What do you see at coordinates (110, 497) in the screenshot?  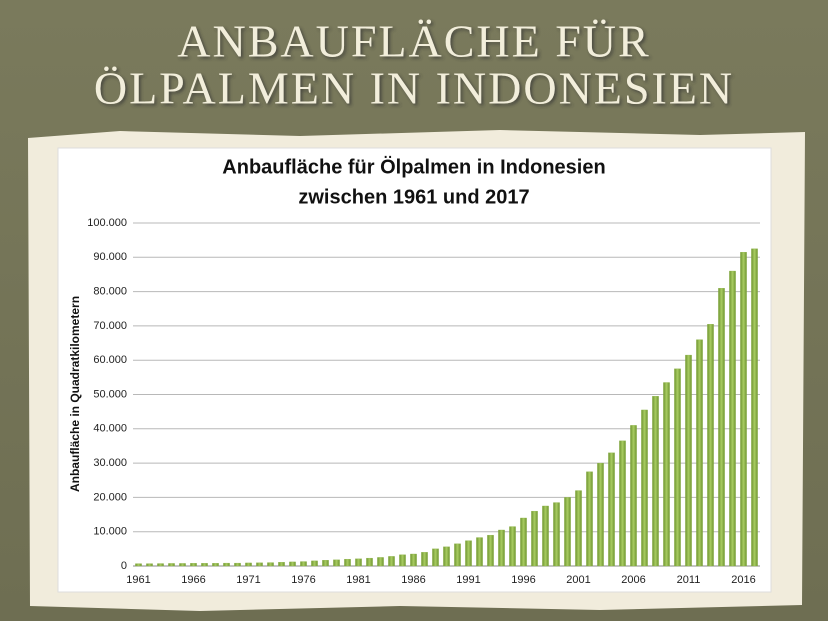 I see `y-tick-label: 20.000` at bounding box center [110, 497].